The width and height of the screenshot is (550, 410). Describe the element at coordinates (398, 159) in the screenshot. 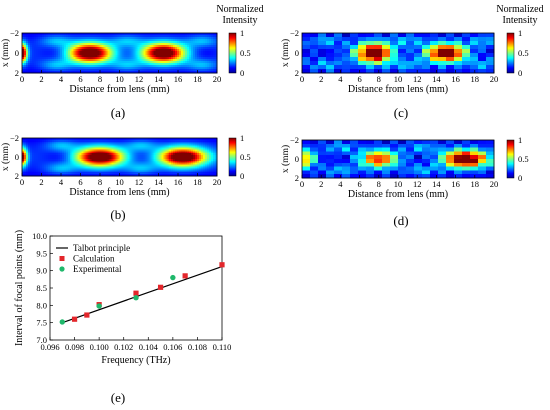

I see `heatmap-cells-d` at that location.